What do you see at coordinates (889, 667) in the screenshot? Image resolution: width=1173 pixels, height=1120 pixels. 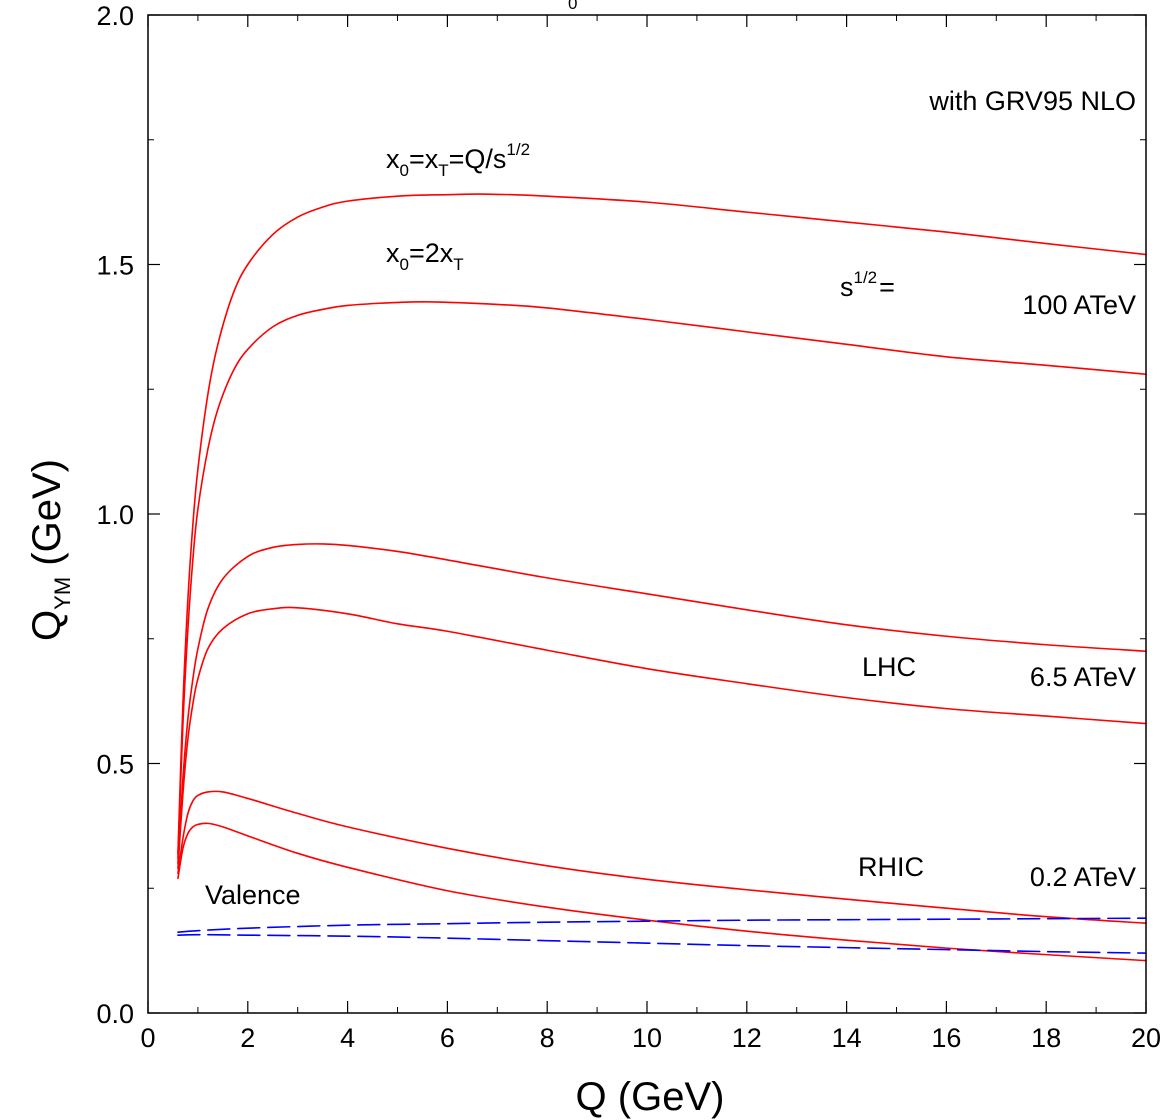 I see `annotation-lhc: LHC` at bounding box center [889, 667].